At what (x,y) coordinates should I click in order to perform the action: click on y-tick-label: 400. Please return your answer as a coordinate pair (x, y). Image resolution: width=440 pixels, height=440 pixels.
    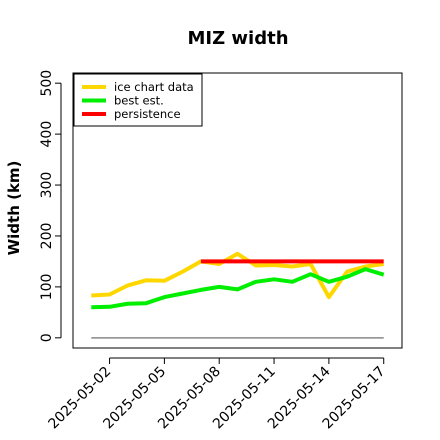
    Looking at the image, I should click on (47, 134).